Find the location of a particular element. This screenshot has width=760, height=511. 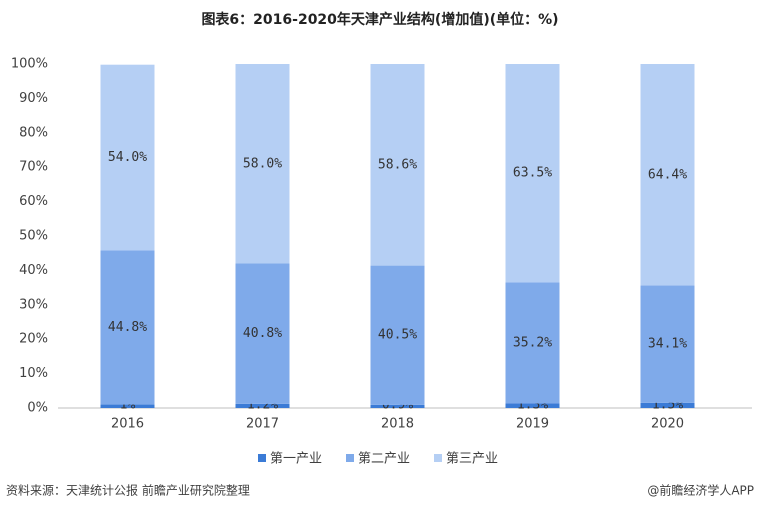

chart-title: 图表6：2016-2020年天津产业结构(增加值)(单位：%) is located at coordinates (379, 19).